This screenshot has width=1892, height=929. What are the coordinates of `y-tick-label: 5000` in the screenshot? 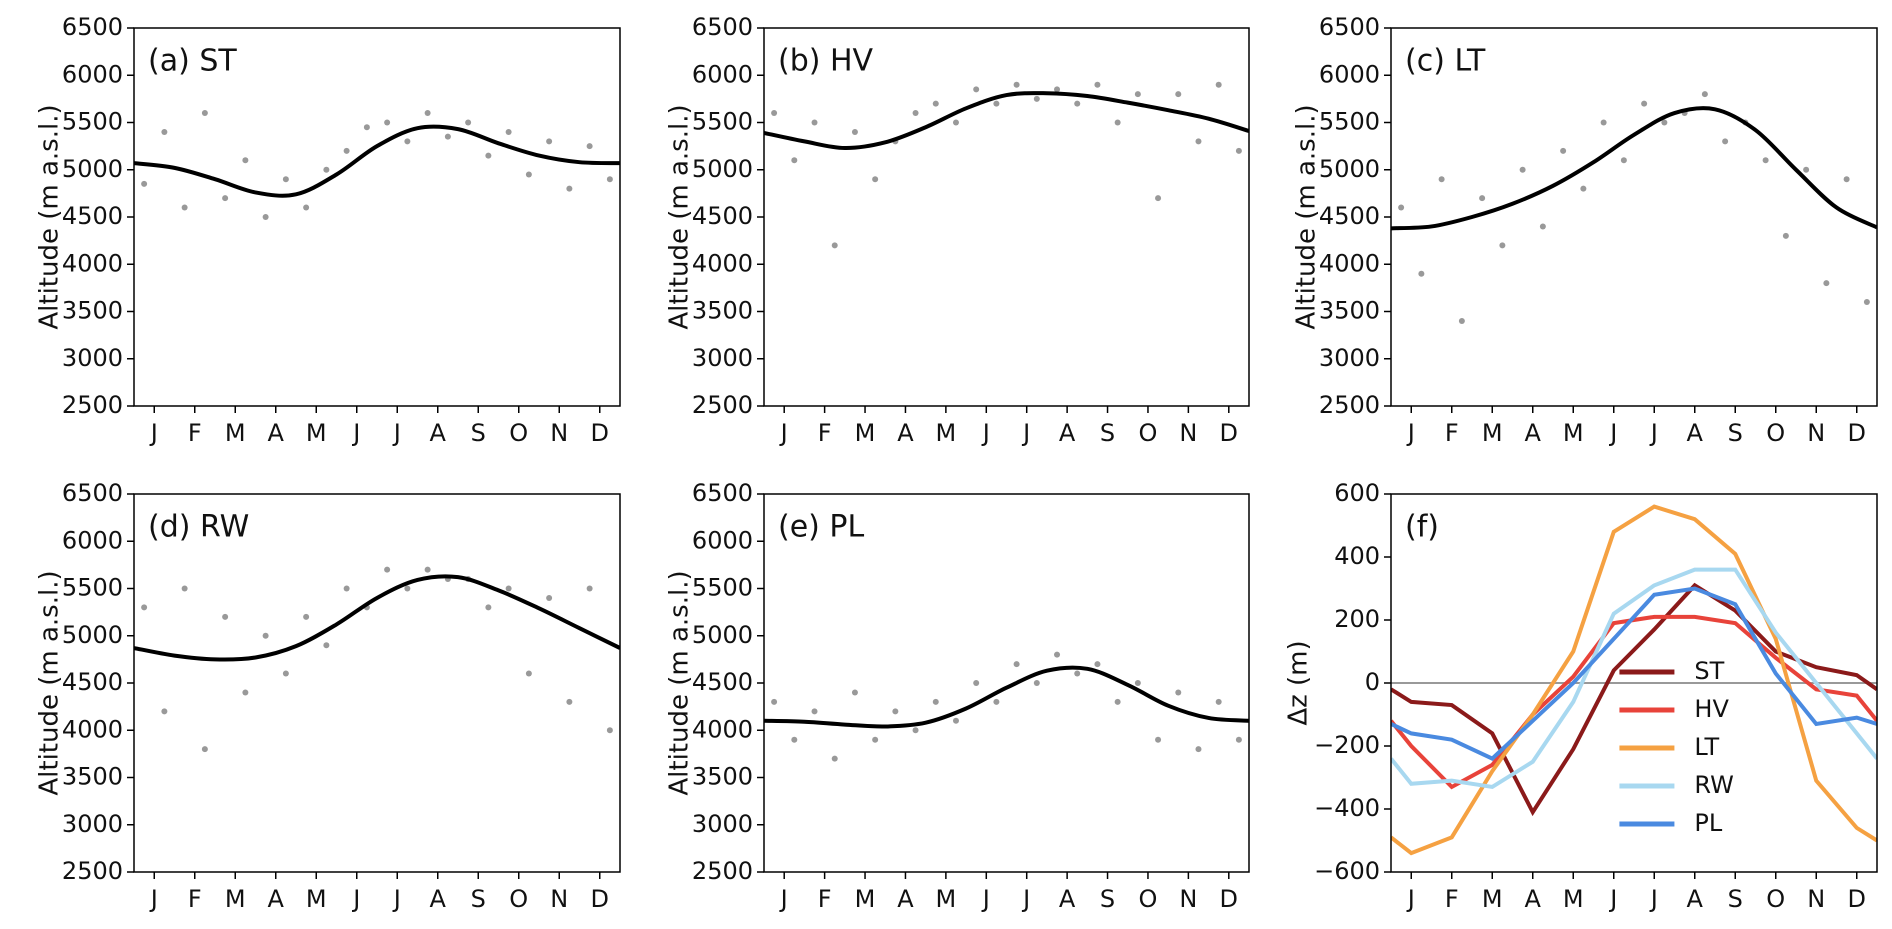 It's located at (92, 635).